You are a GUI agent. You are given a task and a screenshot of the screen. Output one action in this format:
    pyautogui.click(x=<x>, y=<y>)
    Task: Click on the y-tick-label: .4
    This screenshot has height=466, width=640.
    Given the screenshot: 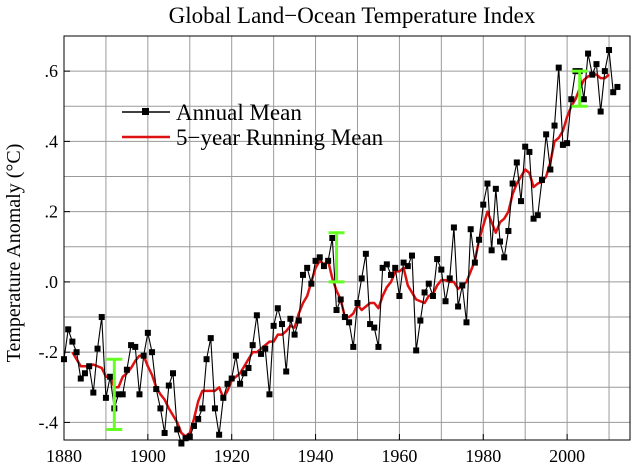 What is the action you would take?
    pyautogui.click(x=52, y=141)
    